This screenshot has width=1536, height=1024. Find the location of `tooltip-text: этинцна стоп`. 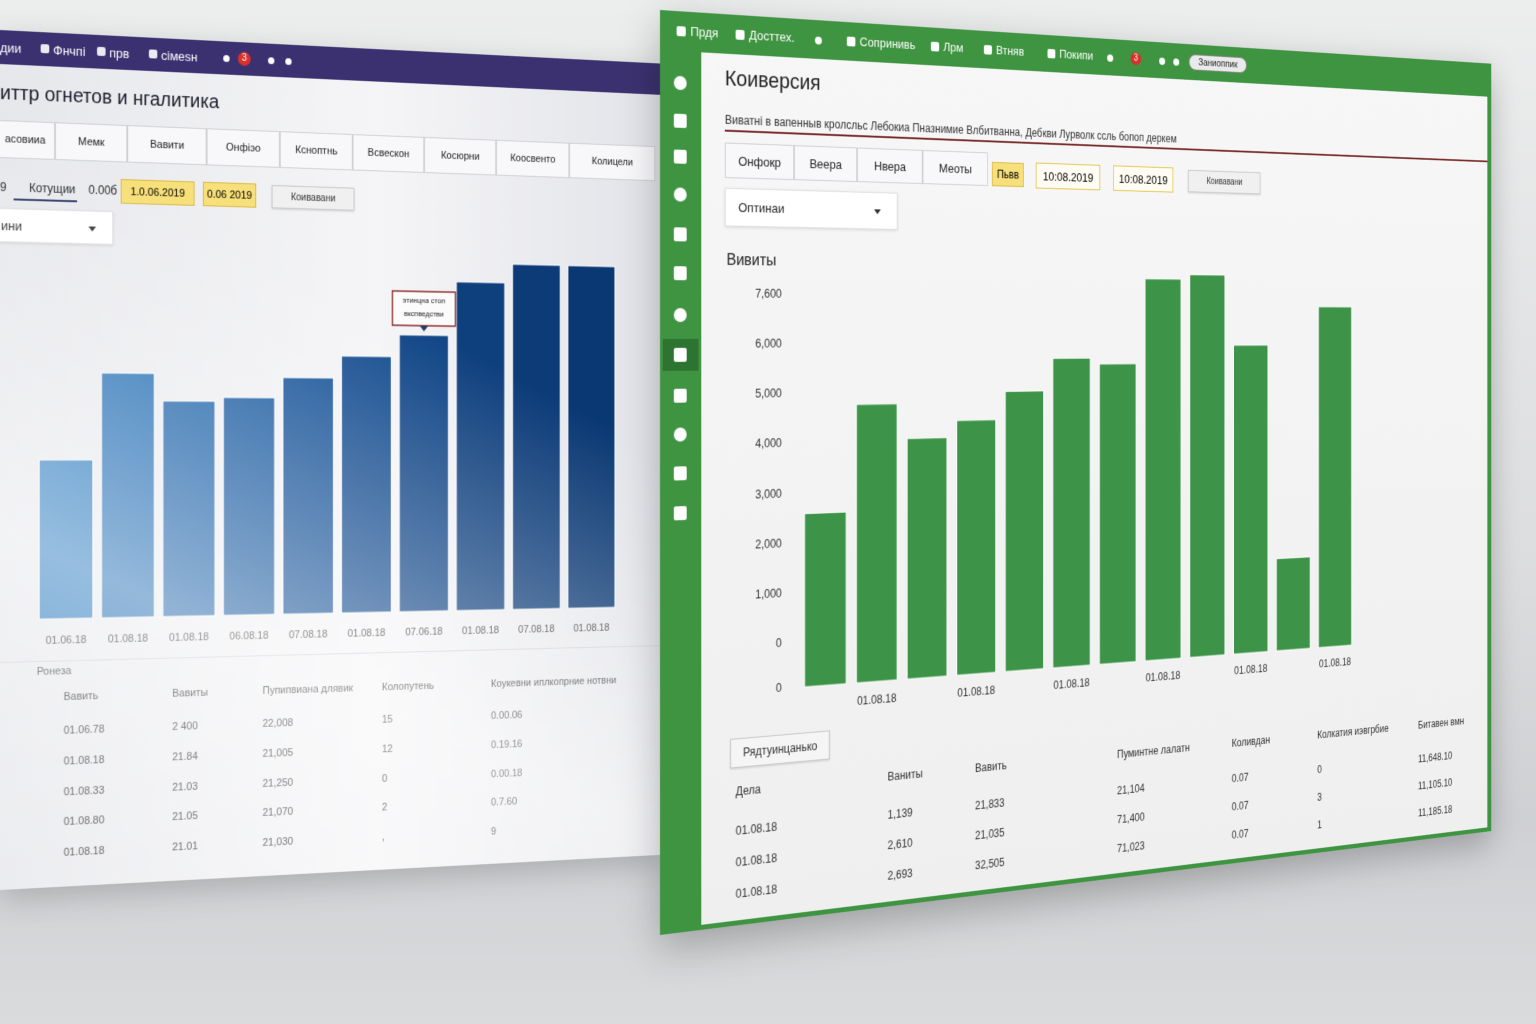

tooltip-text: этинцна стоп is located at coordinates (424, 300).